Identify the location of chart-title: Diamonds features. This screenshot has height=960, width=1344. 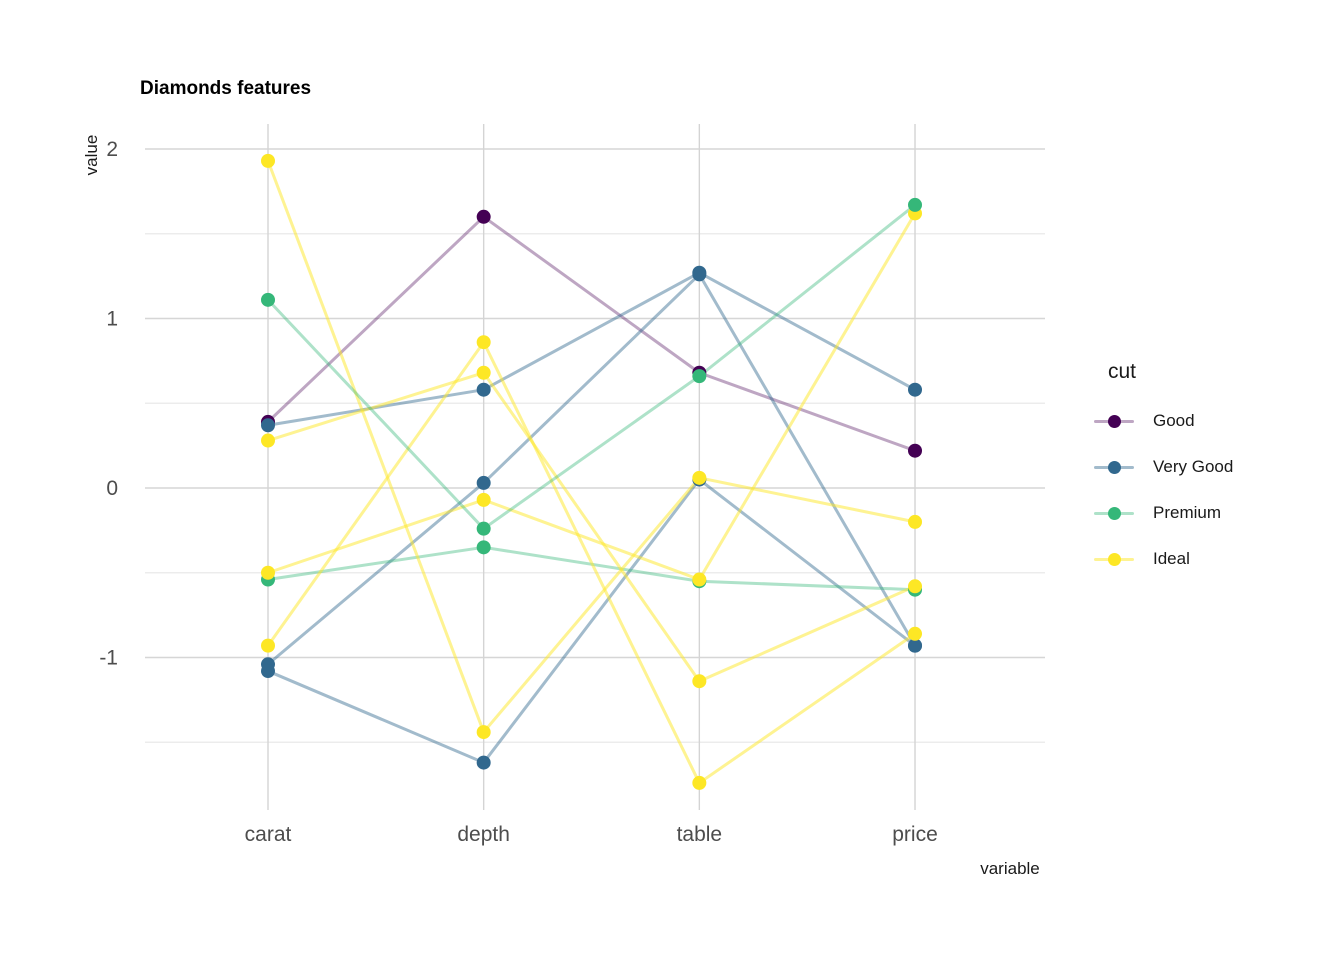
(226, 88).